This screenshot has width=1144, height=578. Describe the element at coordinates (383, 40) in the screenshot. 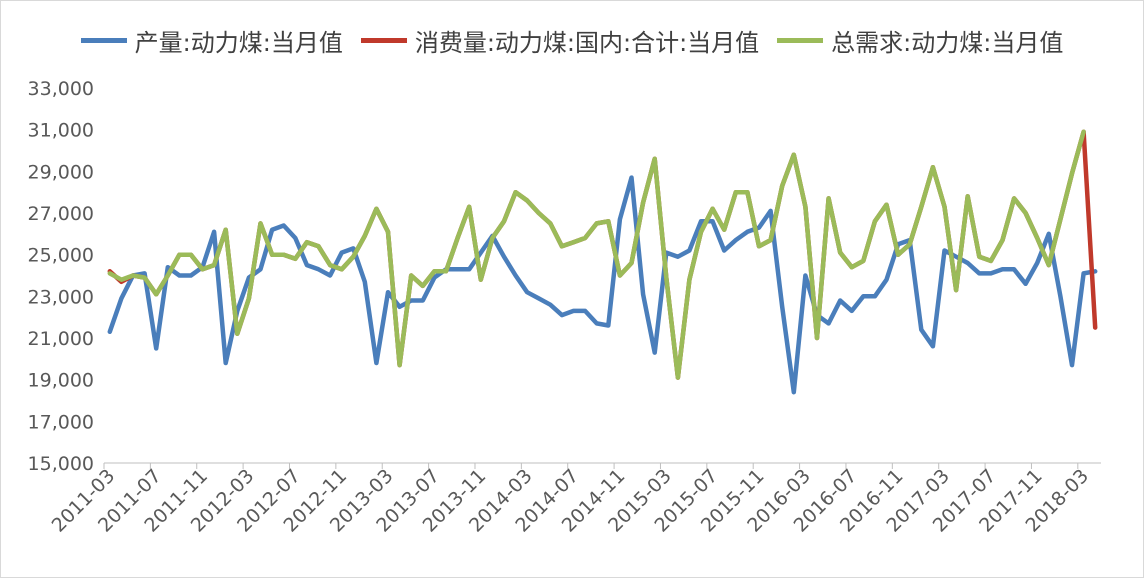

I see `legend-swatch-consumption` at that location.